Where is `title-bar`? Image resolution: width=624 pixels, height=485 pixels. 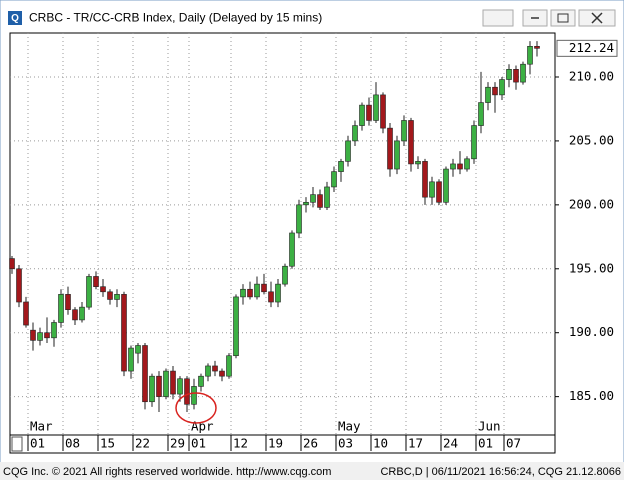
title-bar is located at coordinates (312, 16).